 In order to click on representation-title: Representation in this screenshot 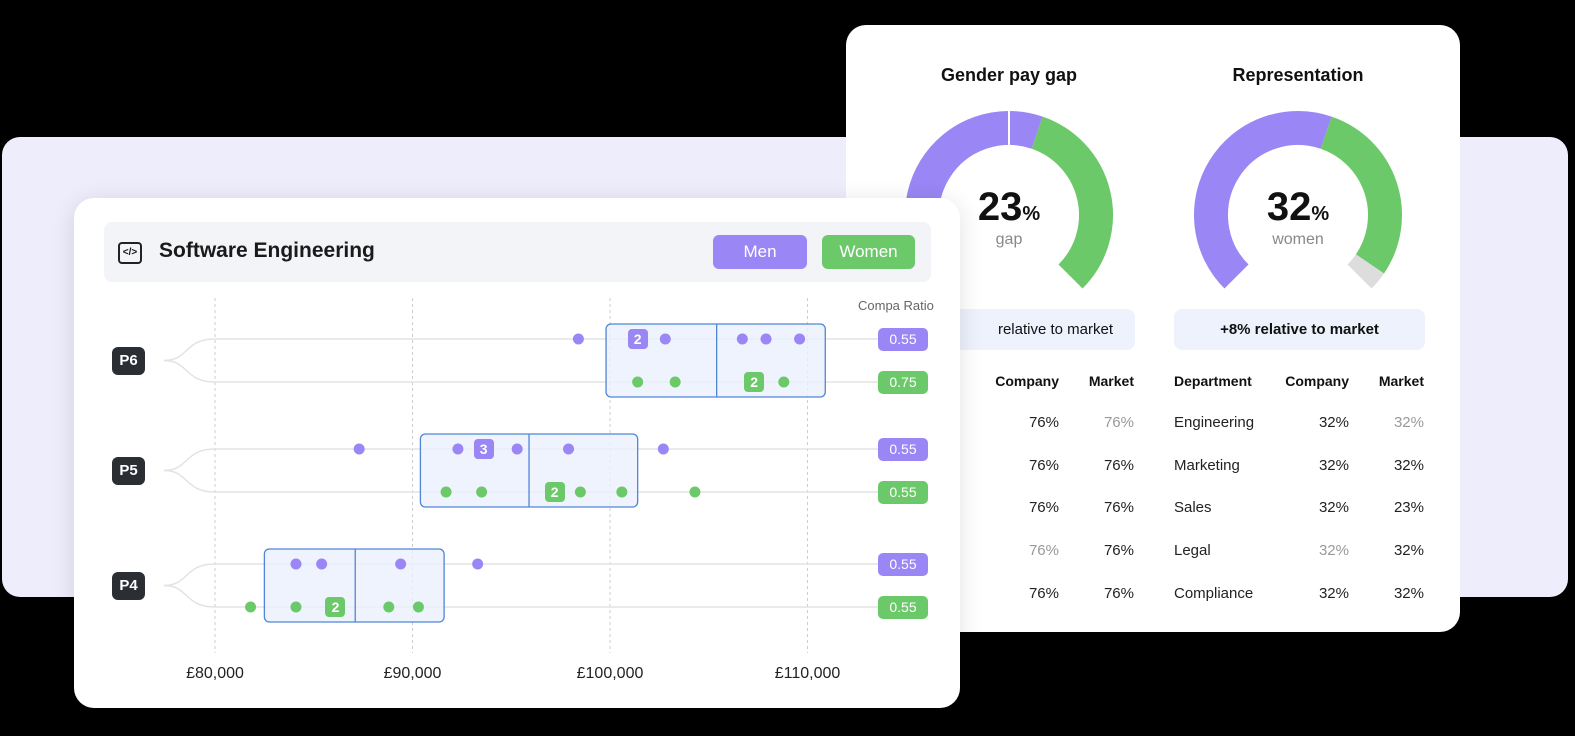, I will do `click(1298, 75)`.